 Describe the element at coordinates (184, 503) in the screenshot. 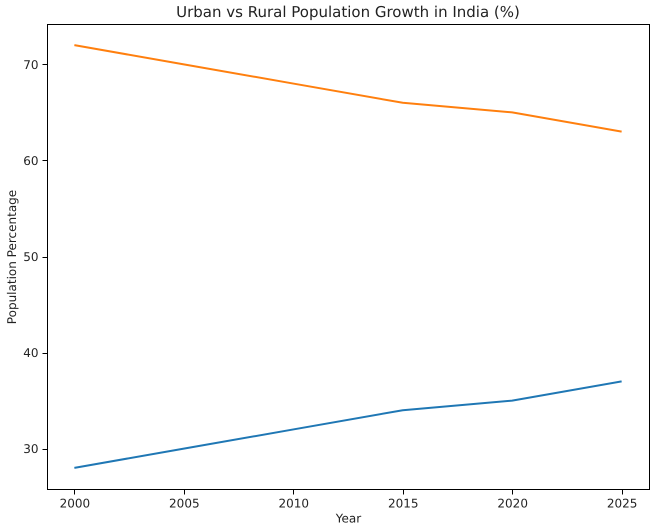

I see `x-tick-label: 2005` at that location.